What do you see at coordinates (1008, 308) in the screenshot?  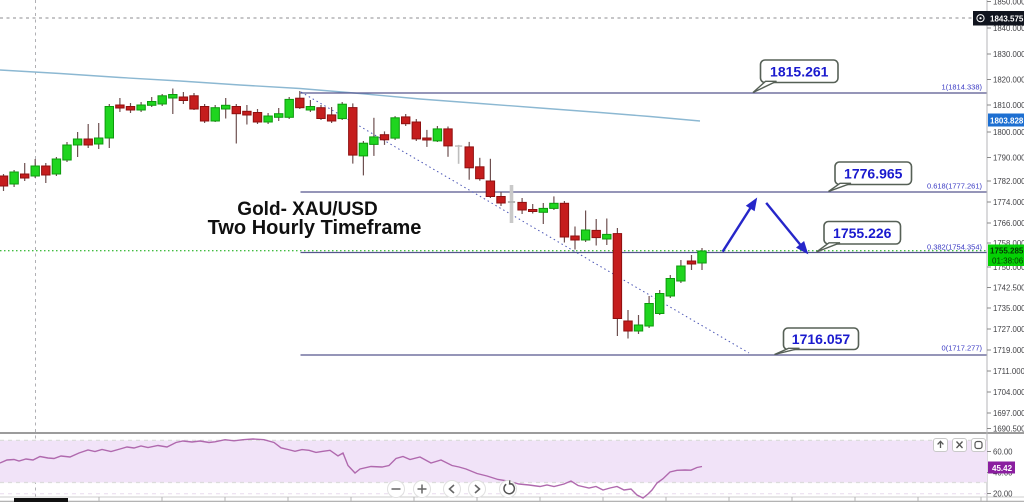 I see `svg-text: 1735.000` at bounding box center [1008, 308].